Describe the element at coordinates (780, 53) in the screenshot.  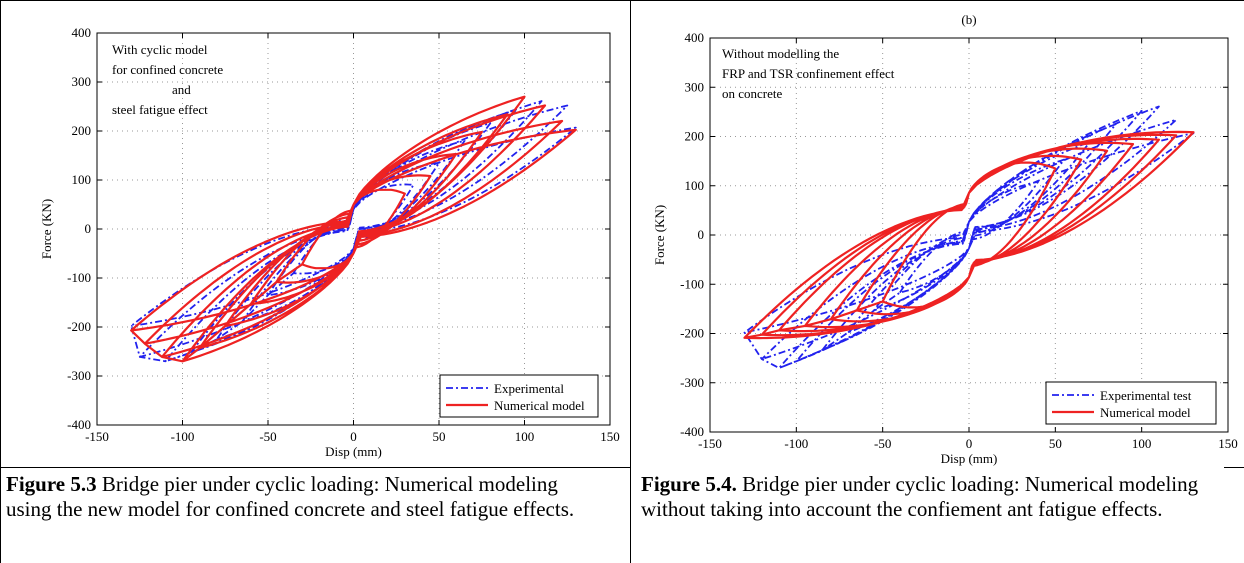
I see `annotation-line: Without modelling the` at that location.